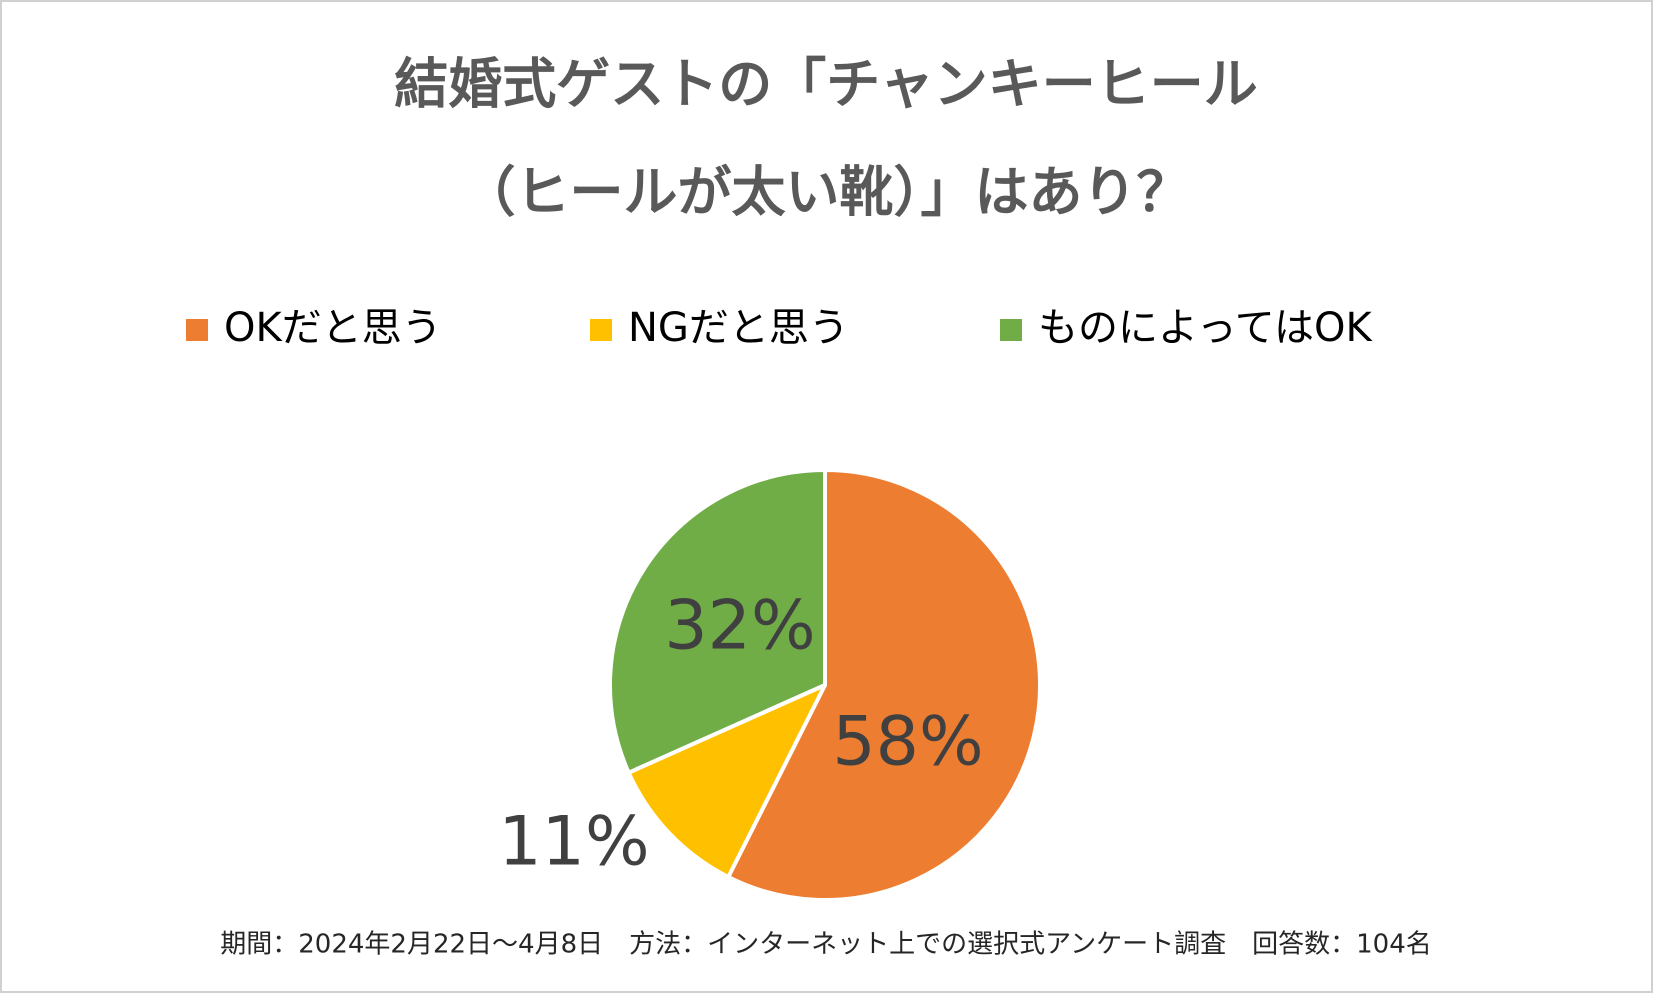  I want to click on data-label: 32%, so click(739, 626).